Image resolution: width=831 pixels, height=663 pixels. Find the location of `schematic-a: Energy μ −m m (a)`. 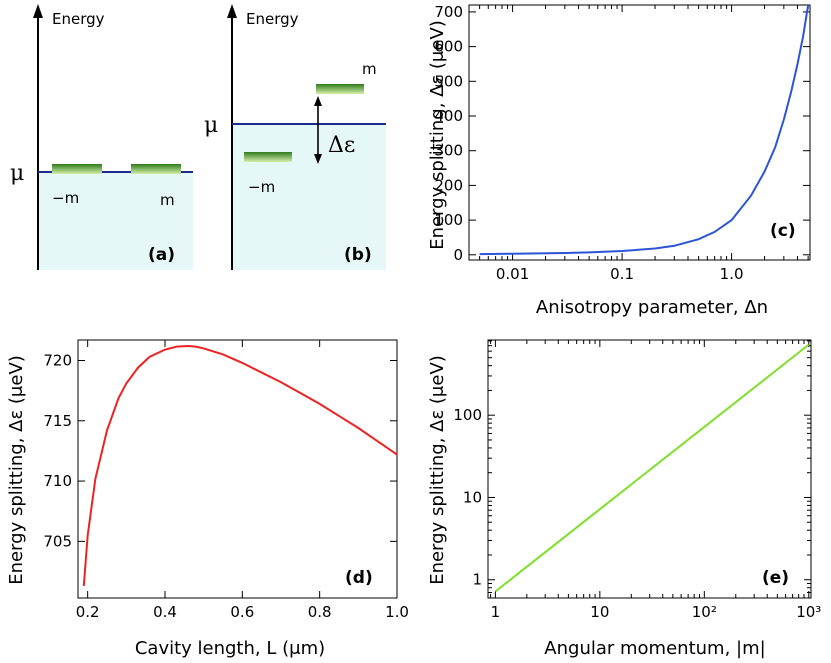

schematic-a: Energy μ −m m (a) is located at coordinates (101, 137).